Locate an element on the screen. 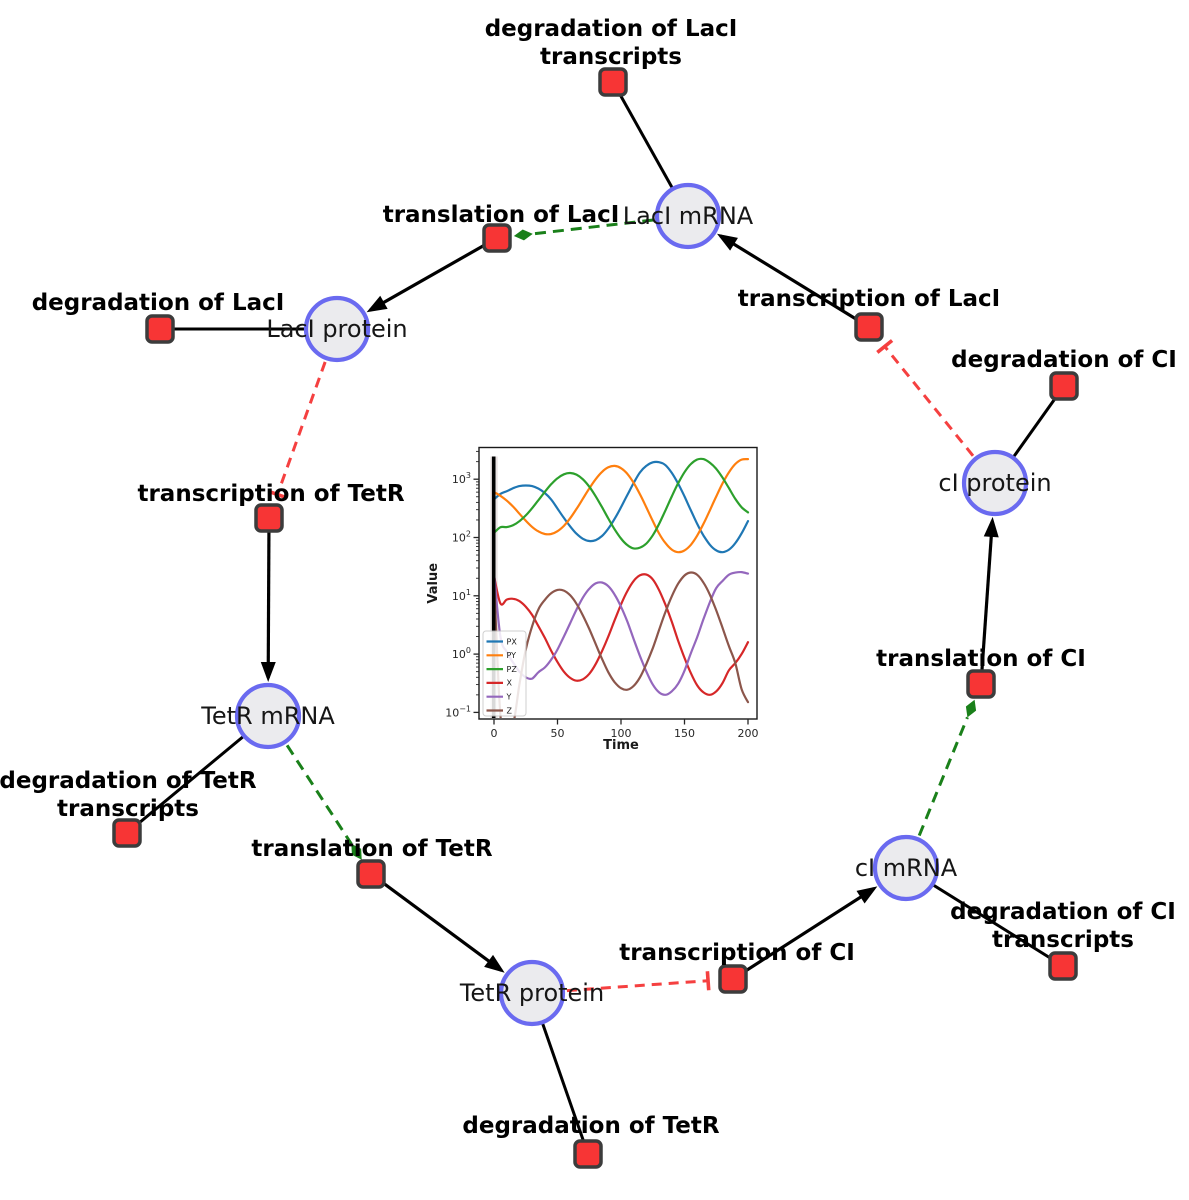  species-node-LacI_protein is located at coordinates (337, 329).